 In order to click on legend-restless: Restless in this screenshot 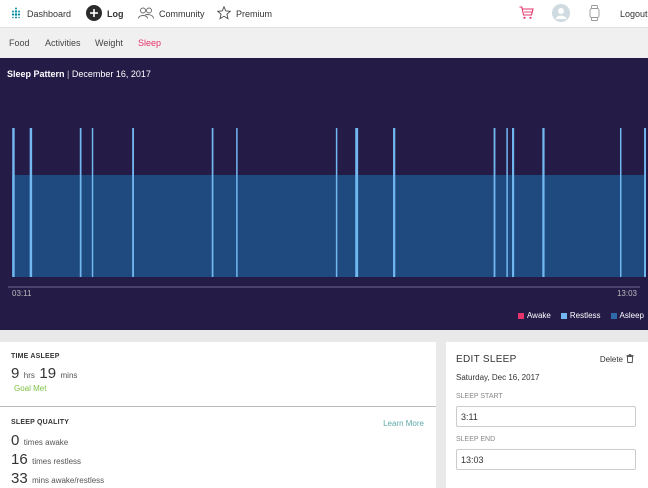, I will do `click(580, 315)`.